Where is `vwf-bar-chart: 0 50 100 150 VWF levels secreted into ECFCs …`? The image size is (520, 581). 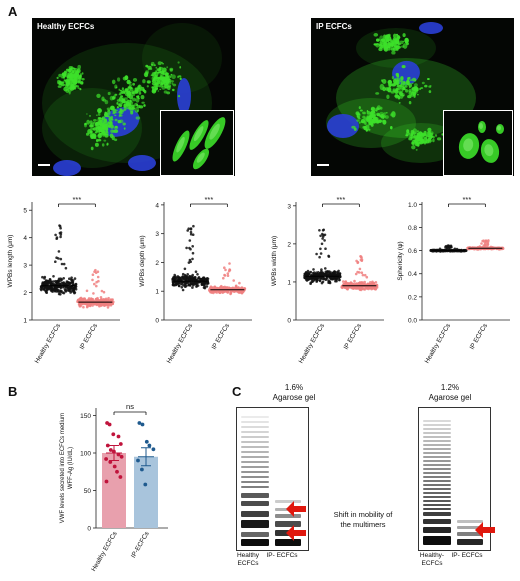
vwf-bar-chart: 0 50 100 150 VWF levels secreted into ECFCs … is located at coordinates (114, 487).